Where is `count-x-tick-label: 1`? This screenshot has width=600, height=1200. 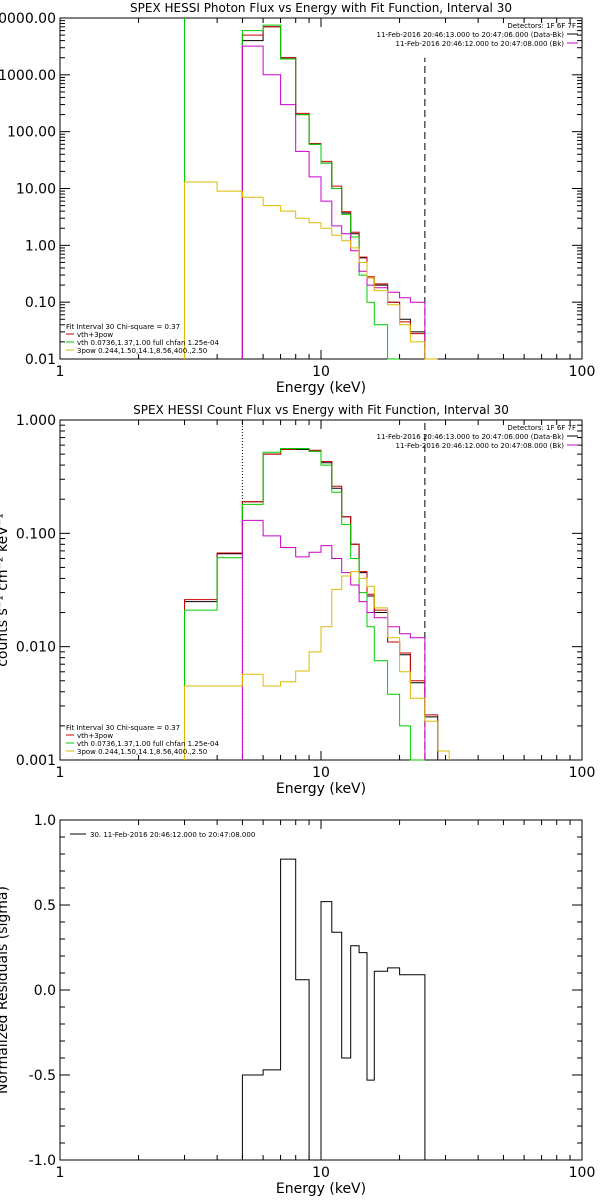
count-x-tick-label: 1 is located at coordinates (60, 773).